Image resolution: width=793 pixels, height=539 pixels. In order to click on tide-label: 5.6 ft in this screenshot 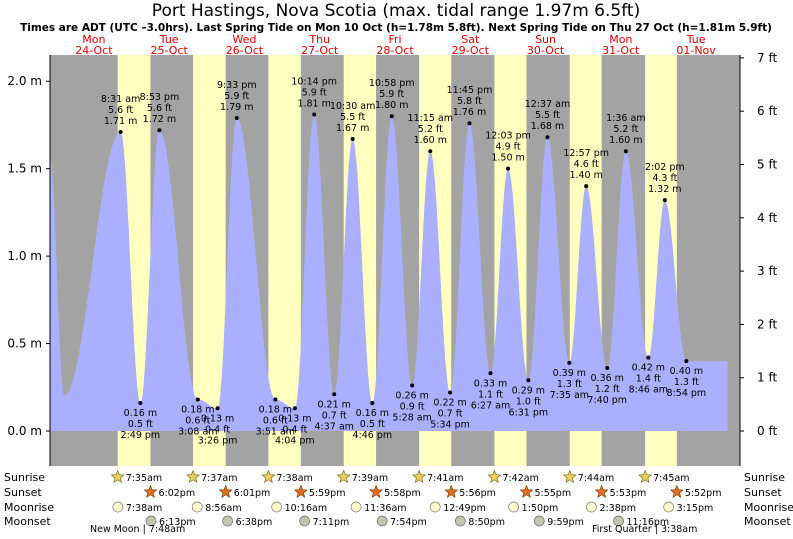, I will do `click(120, 110)`.